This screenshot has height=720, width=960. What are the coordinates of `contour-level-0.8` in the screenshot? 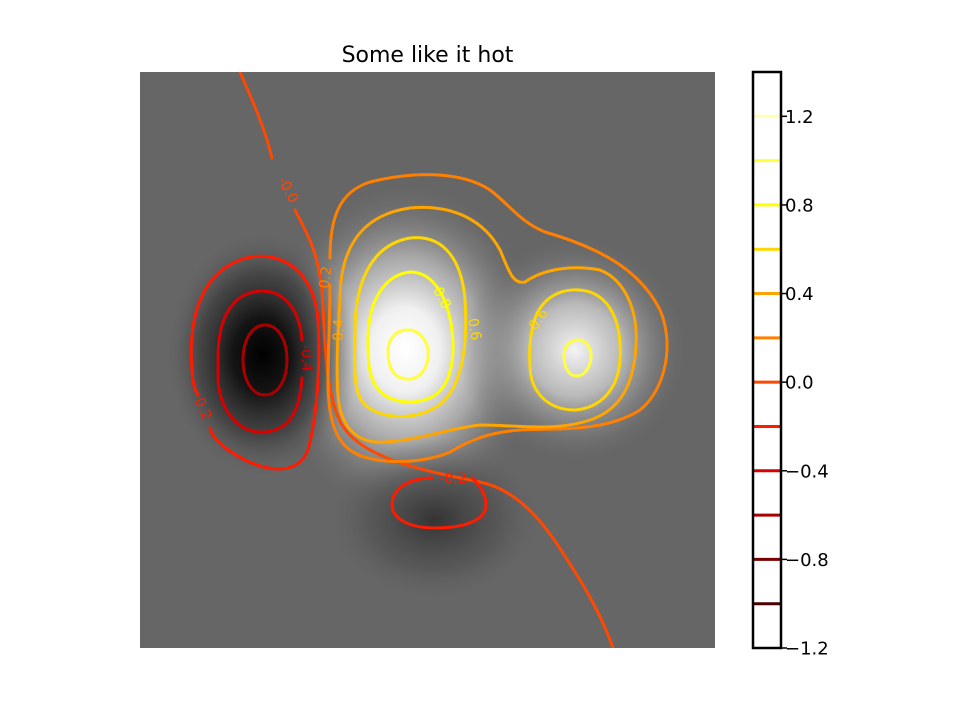 It's located at (410, 337).